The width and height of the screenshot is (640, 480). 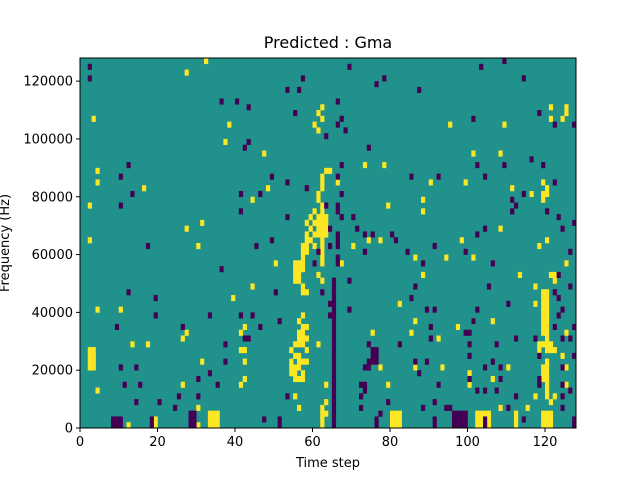 I want to click on x-tick-label: 0, so click(x=80, y=442).